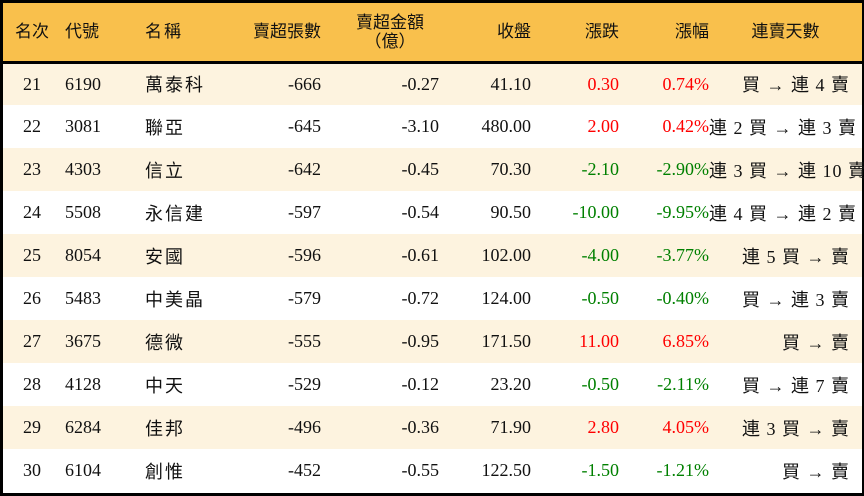 Image resolution: width=864 pixels, height=496 pixels. What do you see at coordinates (304, 427) in the screenshot?
I see `cell-sell-lots: -496` at bounding box center [304, 427].